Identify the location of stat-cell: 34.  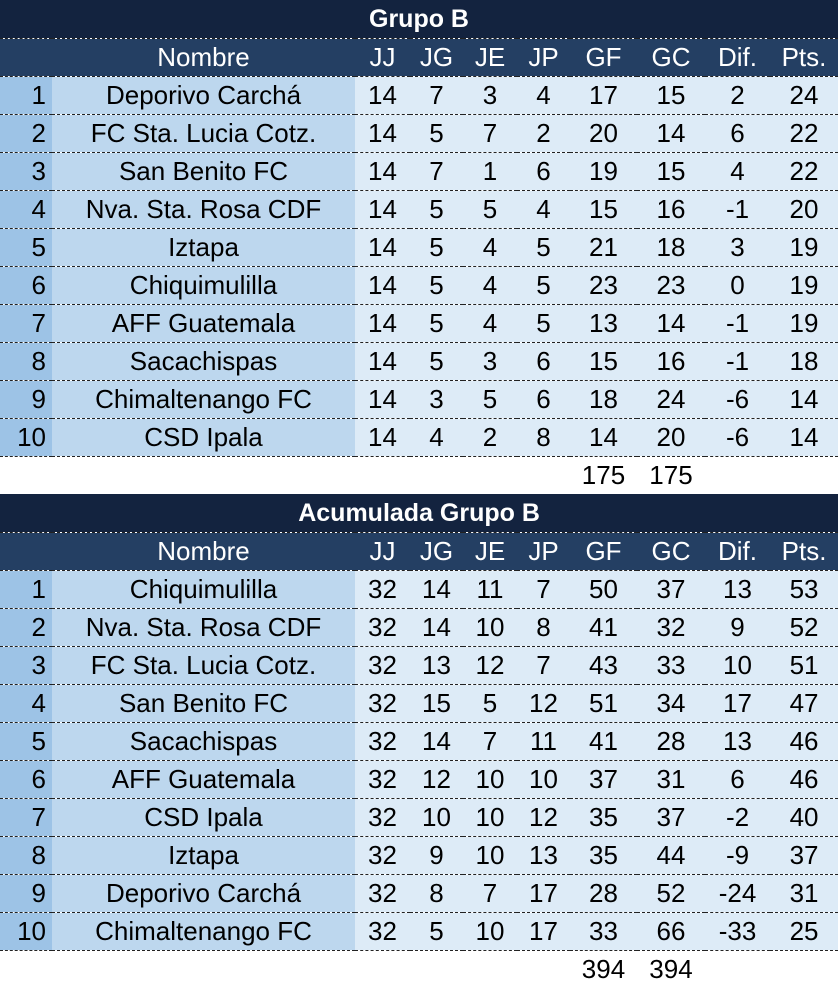
(671, 704).